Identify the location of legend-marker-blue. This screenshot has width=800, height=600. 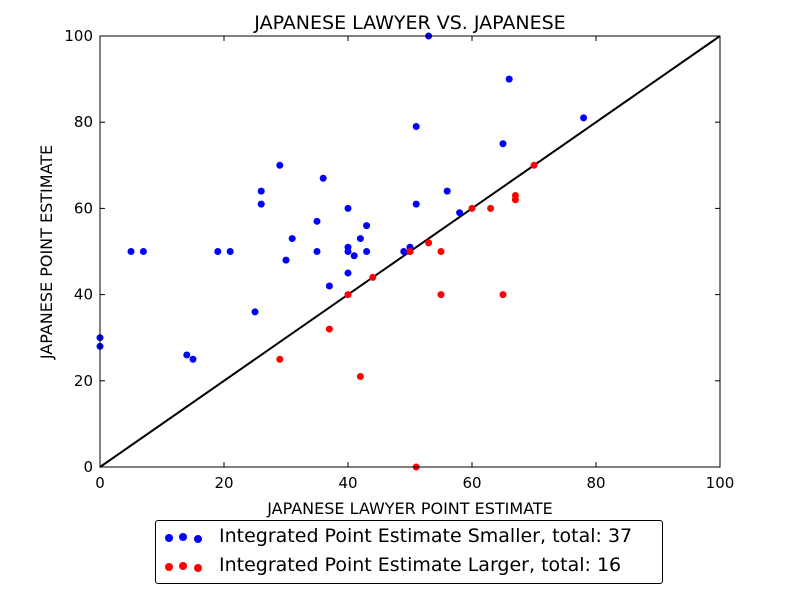
(185, 538).